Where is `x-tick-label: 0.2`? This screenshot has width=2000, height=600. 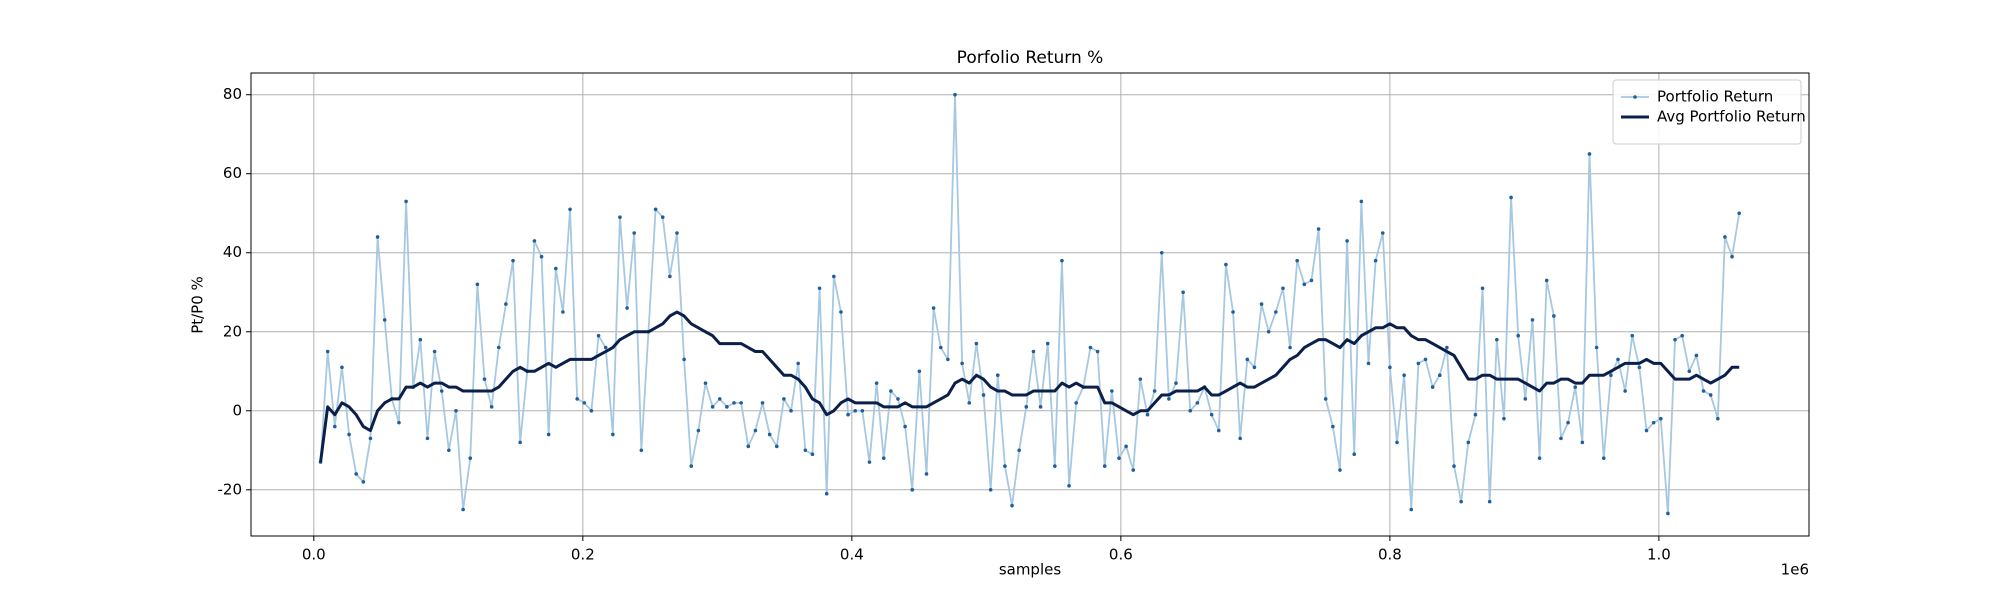 x-tick-label: 0.2 is located at coordinates (583, 555).